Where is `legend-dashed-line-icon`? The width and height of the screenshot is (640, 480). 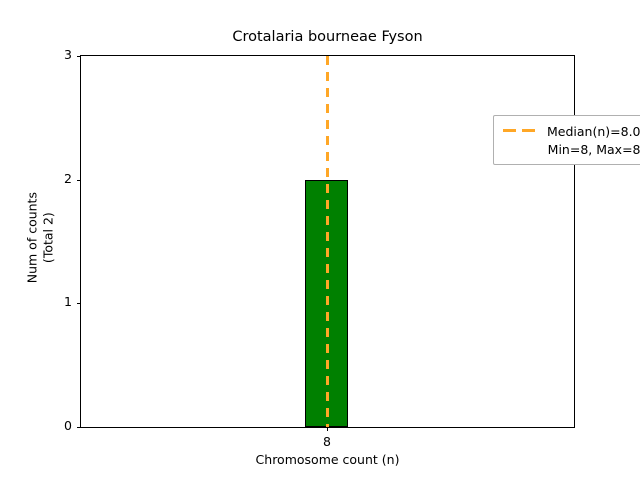 legend-dashed-line-icon is located at coordinates (520, 131).